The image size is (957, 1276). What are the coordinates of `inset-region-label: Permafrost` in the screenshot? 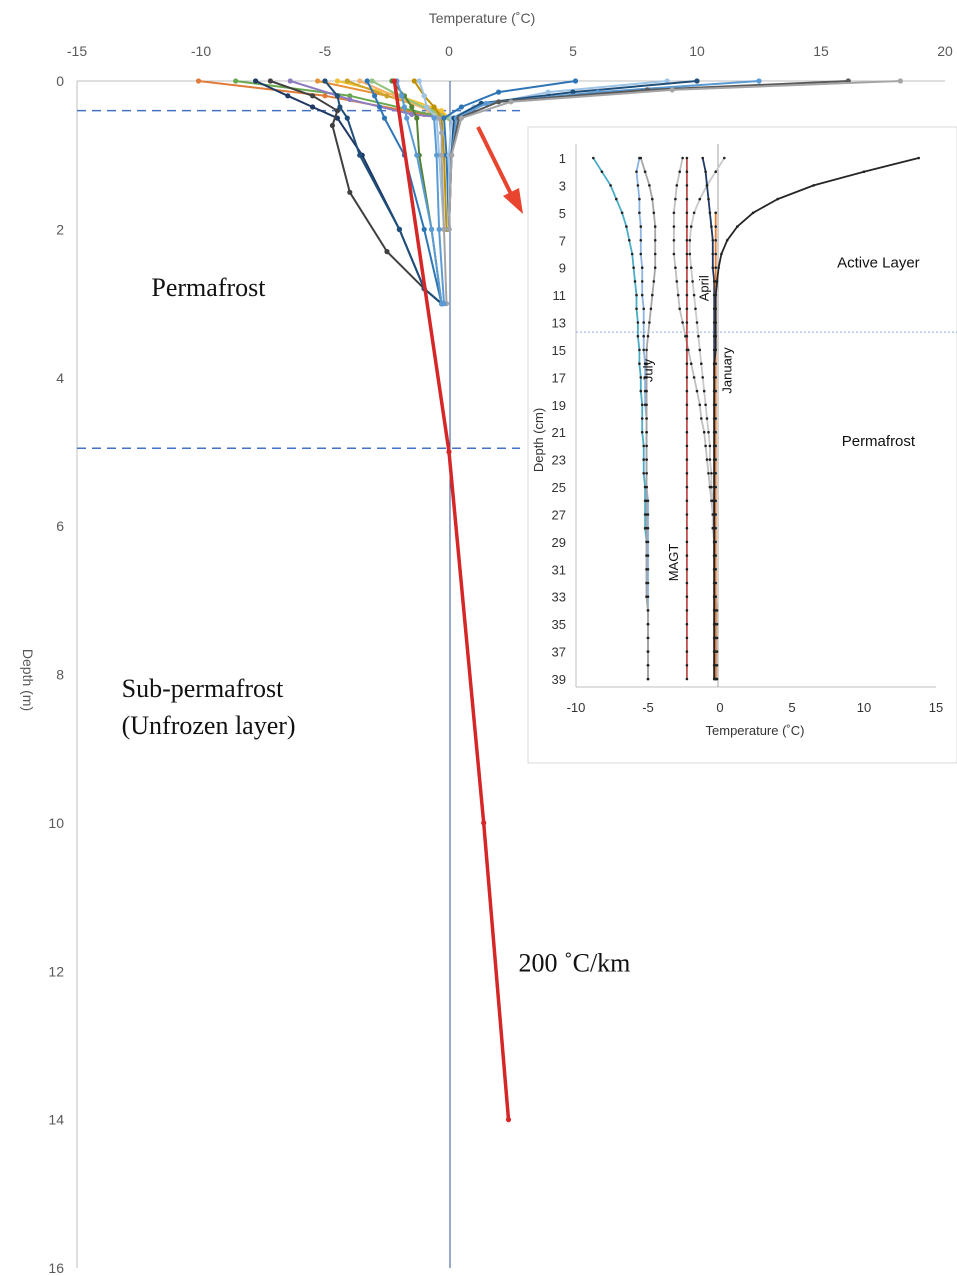 It's located at (879, 441).